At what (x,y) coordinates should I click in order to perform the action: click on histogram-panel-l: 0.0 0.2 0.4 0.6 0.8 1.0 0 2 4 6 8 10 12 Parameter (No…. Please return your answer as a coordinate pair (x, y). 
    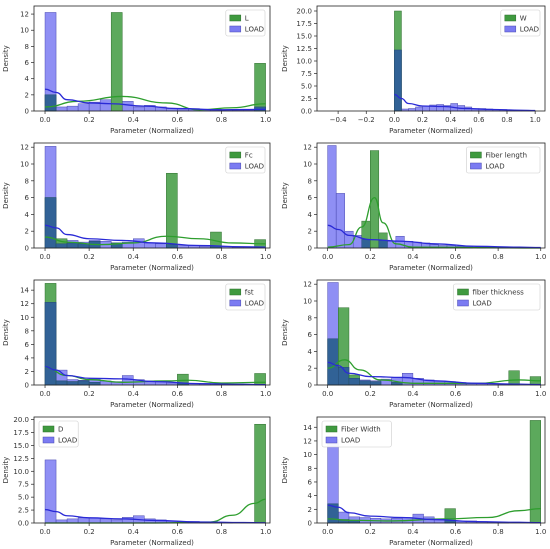
    Looking at the image, I should click on (136, 70).